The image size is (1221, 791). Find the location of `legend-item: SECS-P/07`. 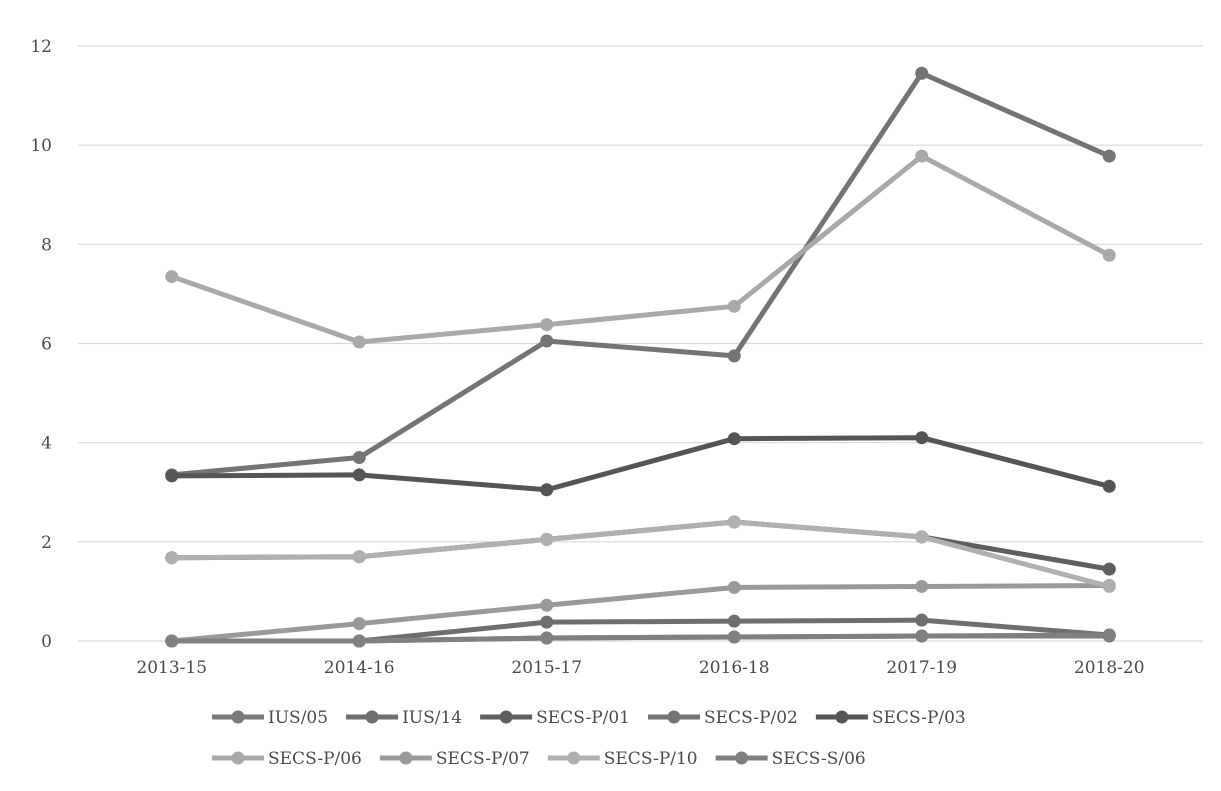

legend-item: SECS-P/07 is located at coordinates (454, 759).